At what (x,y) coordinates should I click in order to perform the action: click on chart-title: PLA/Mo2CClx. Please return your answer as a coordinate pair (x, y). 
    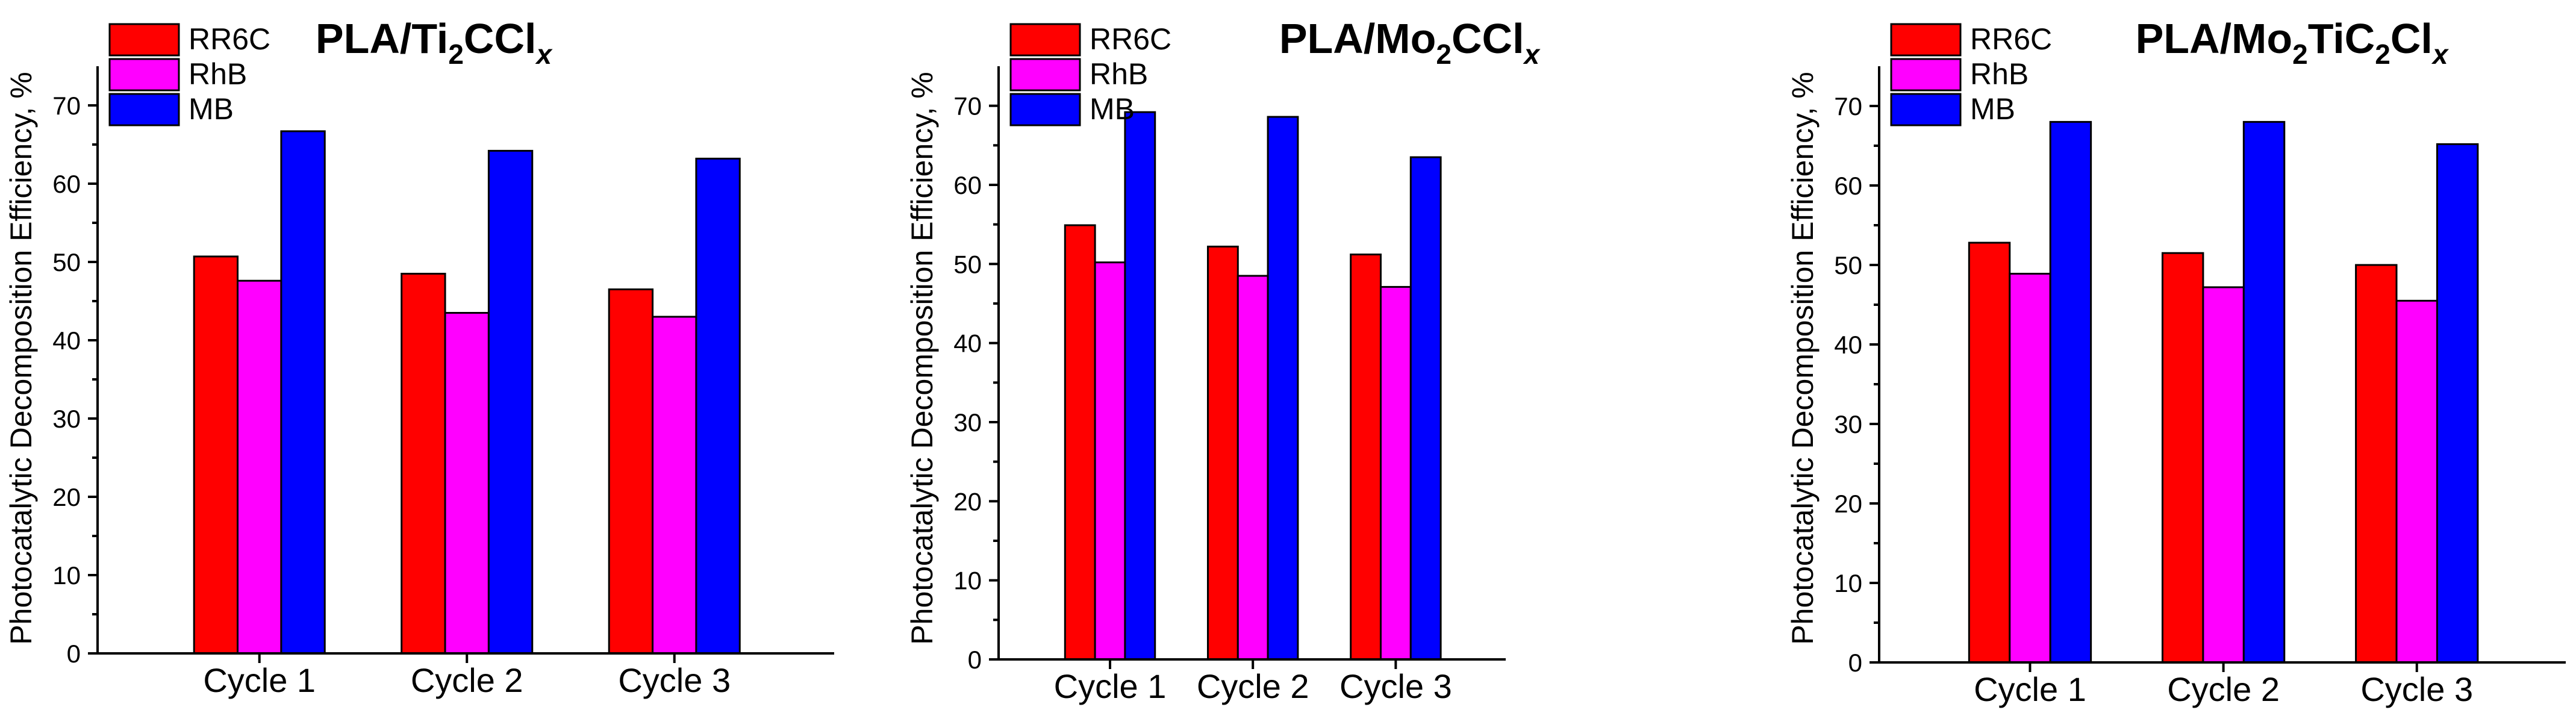
    Looking at the image, I should click on (1410, 42).